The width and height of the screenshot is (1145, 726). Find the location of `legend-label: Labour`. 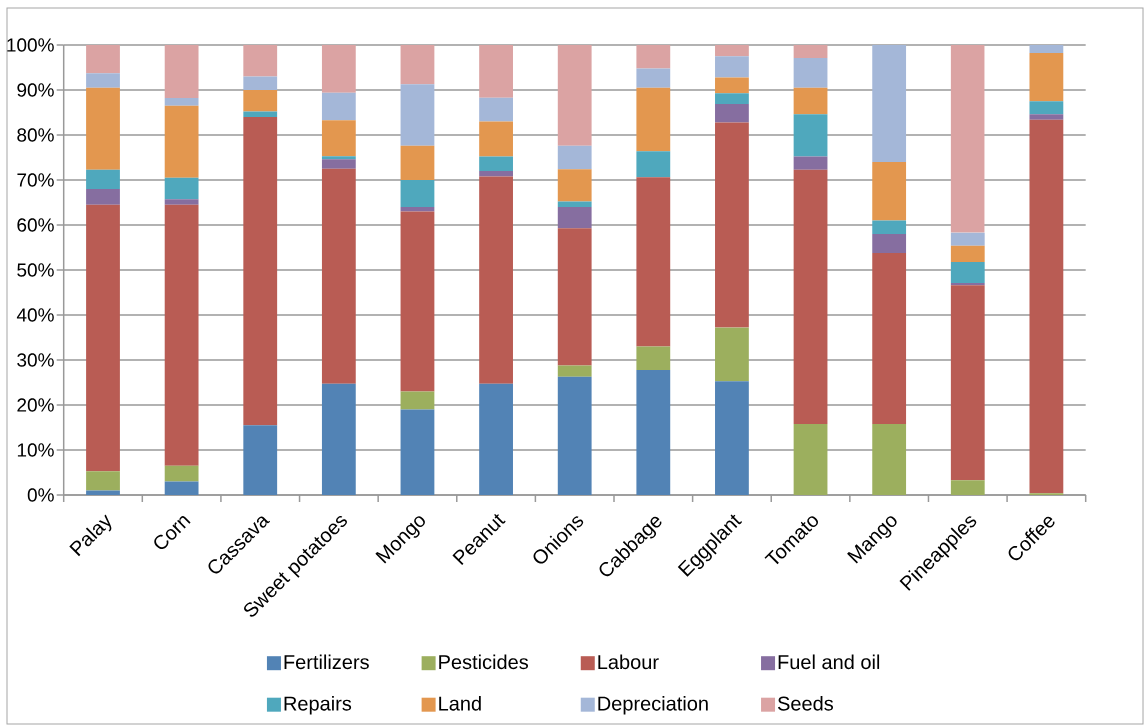

legend-label: Labour is located at coordinates (628, 662).